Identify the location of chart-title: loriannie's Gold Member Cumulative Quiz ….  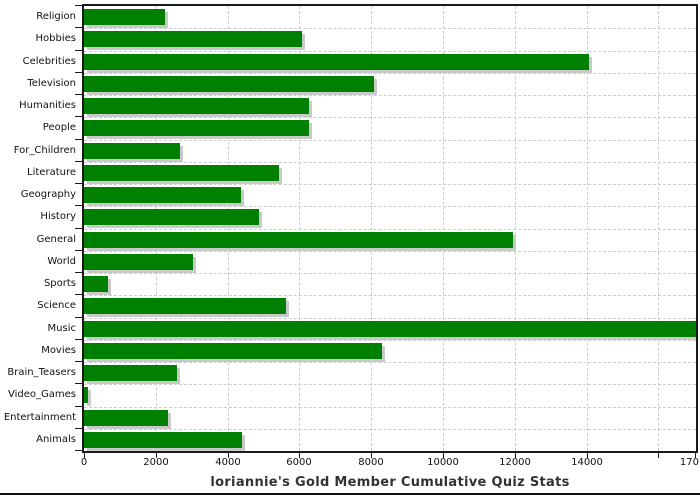
(390, 482).